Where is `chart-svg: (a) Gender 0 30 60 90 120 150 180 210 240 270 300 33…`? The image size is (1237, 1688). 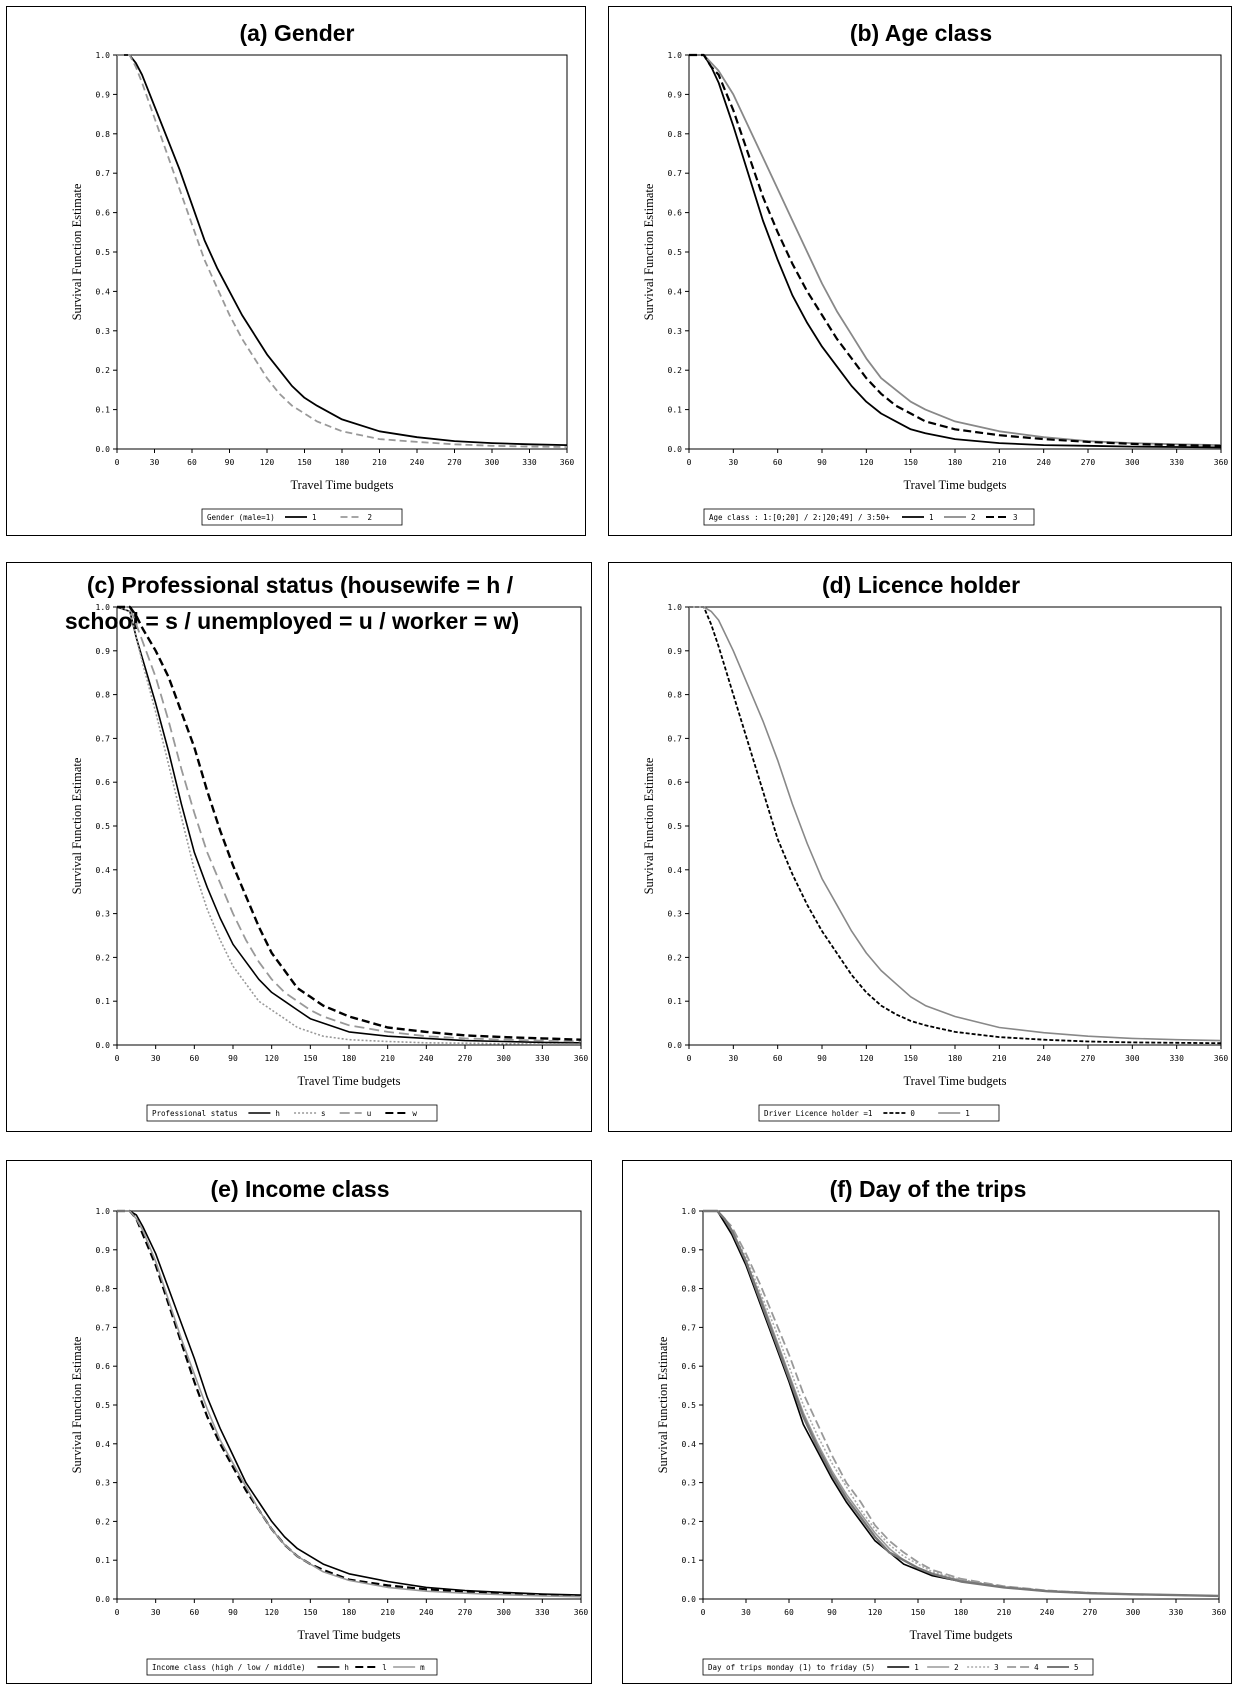
chart-svg: (a) Gender 0 30 60 90 120 150 180 210 240 270 300 33… is located at coordinates (322, 273).